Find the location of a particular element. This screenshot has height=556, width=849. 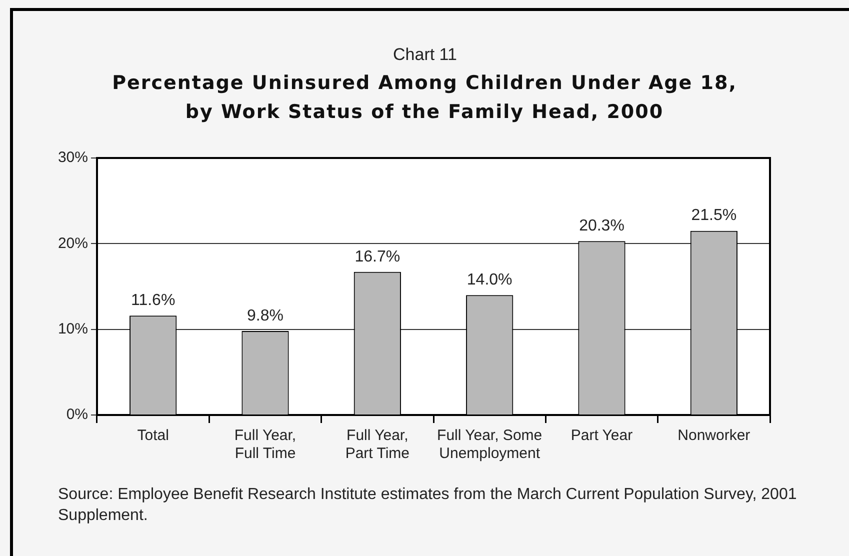

chart-subtitle: Percentage Uninsured Among Children Under Age 18, by Work Status of the Family Head, 2000 is located at coordinates (424, 98).